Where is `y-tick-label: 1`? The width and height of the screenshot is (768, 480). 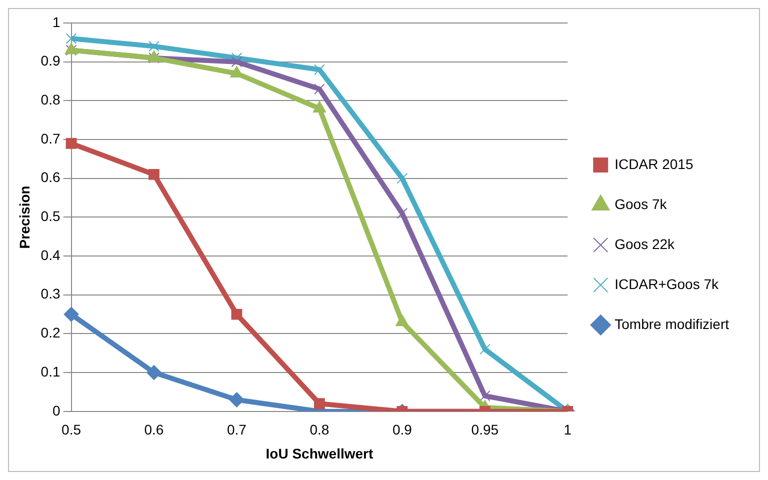
y-tick-label: 1 is located at coordinates (56, 22).